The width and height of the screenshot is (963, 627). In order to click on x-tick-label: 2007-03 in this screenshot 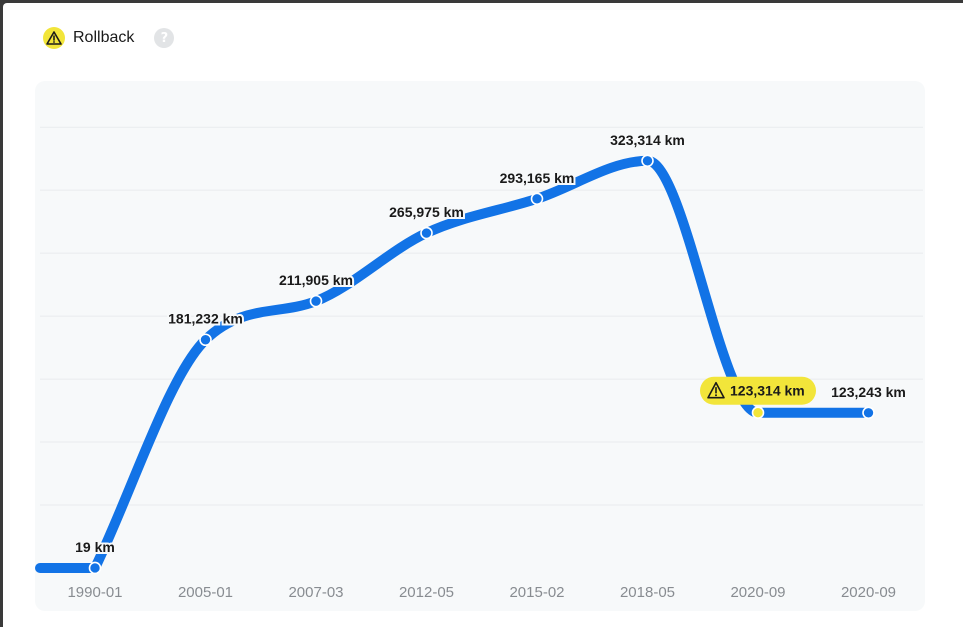, I will do `click(315, 592)`.